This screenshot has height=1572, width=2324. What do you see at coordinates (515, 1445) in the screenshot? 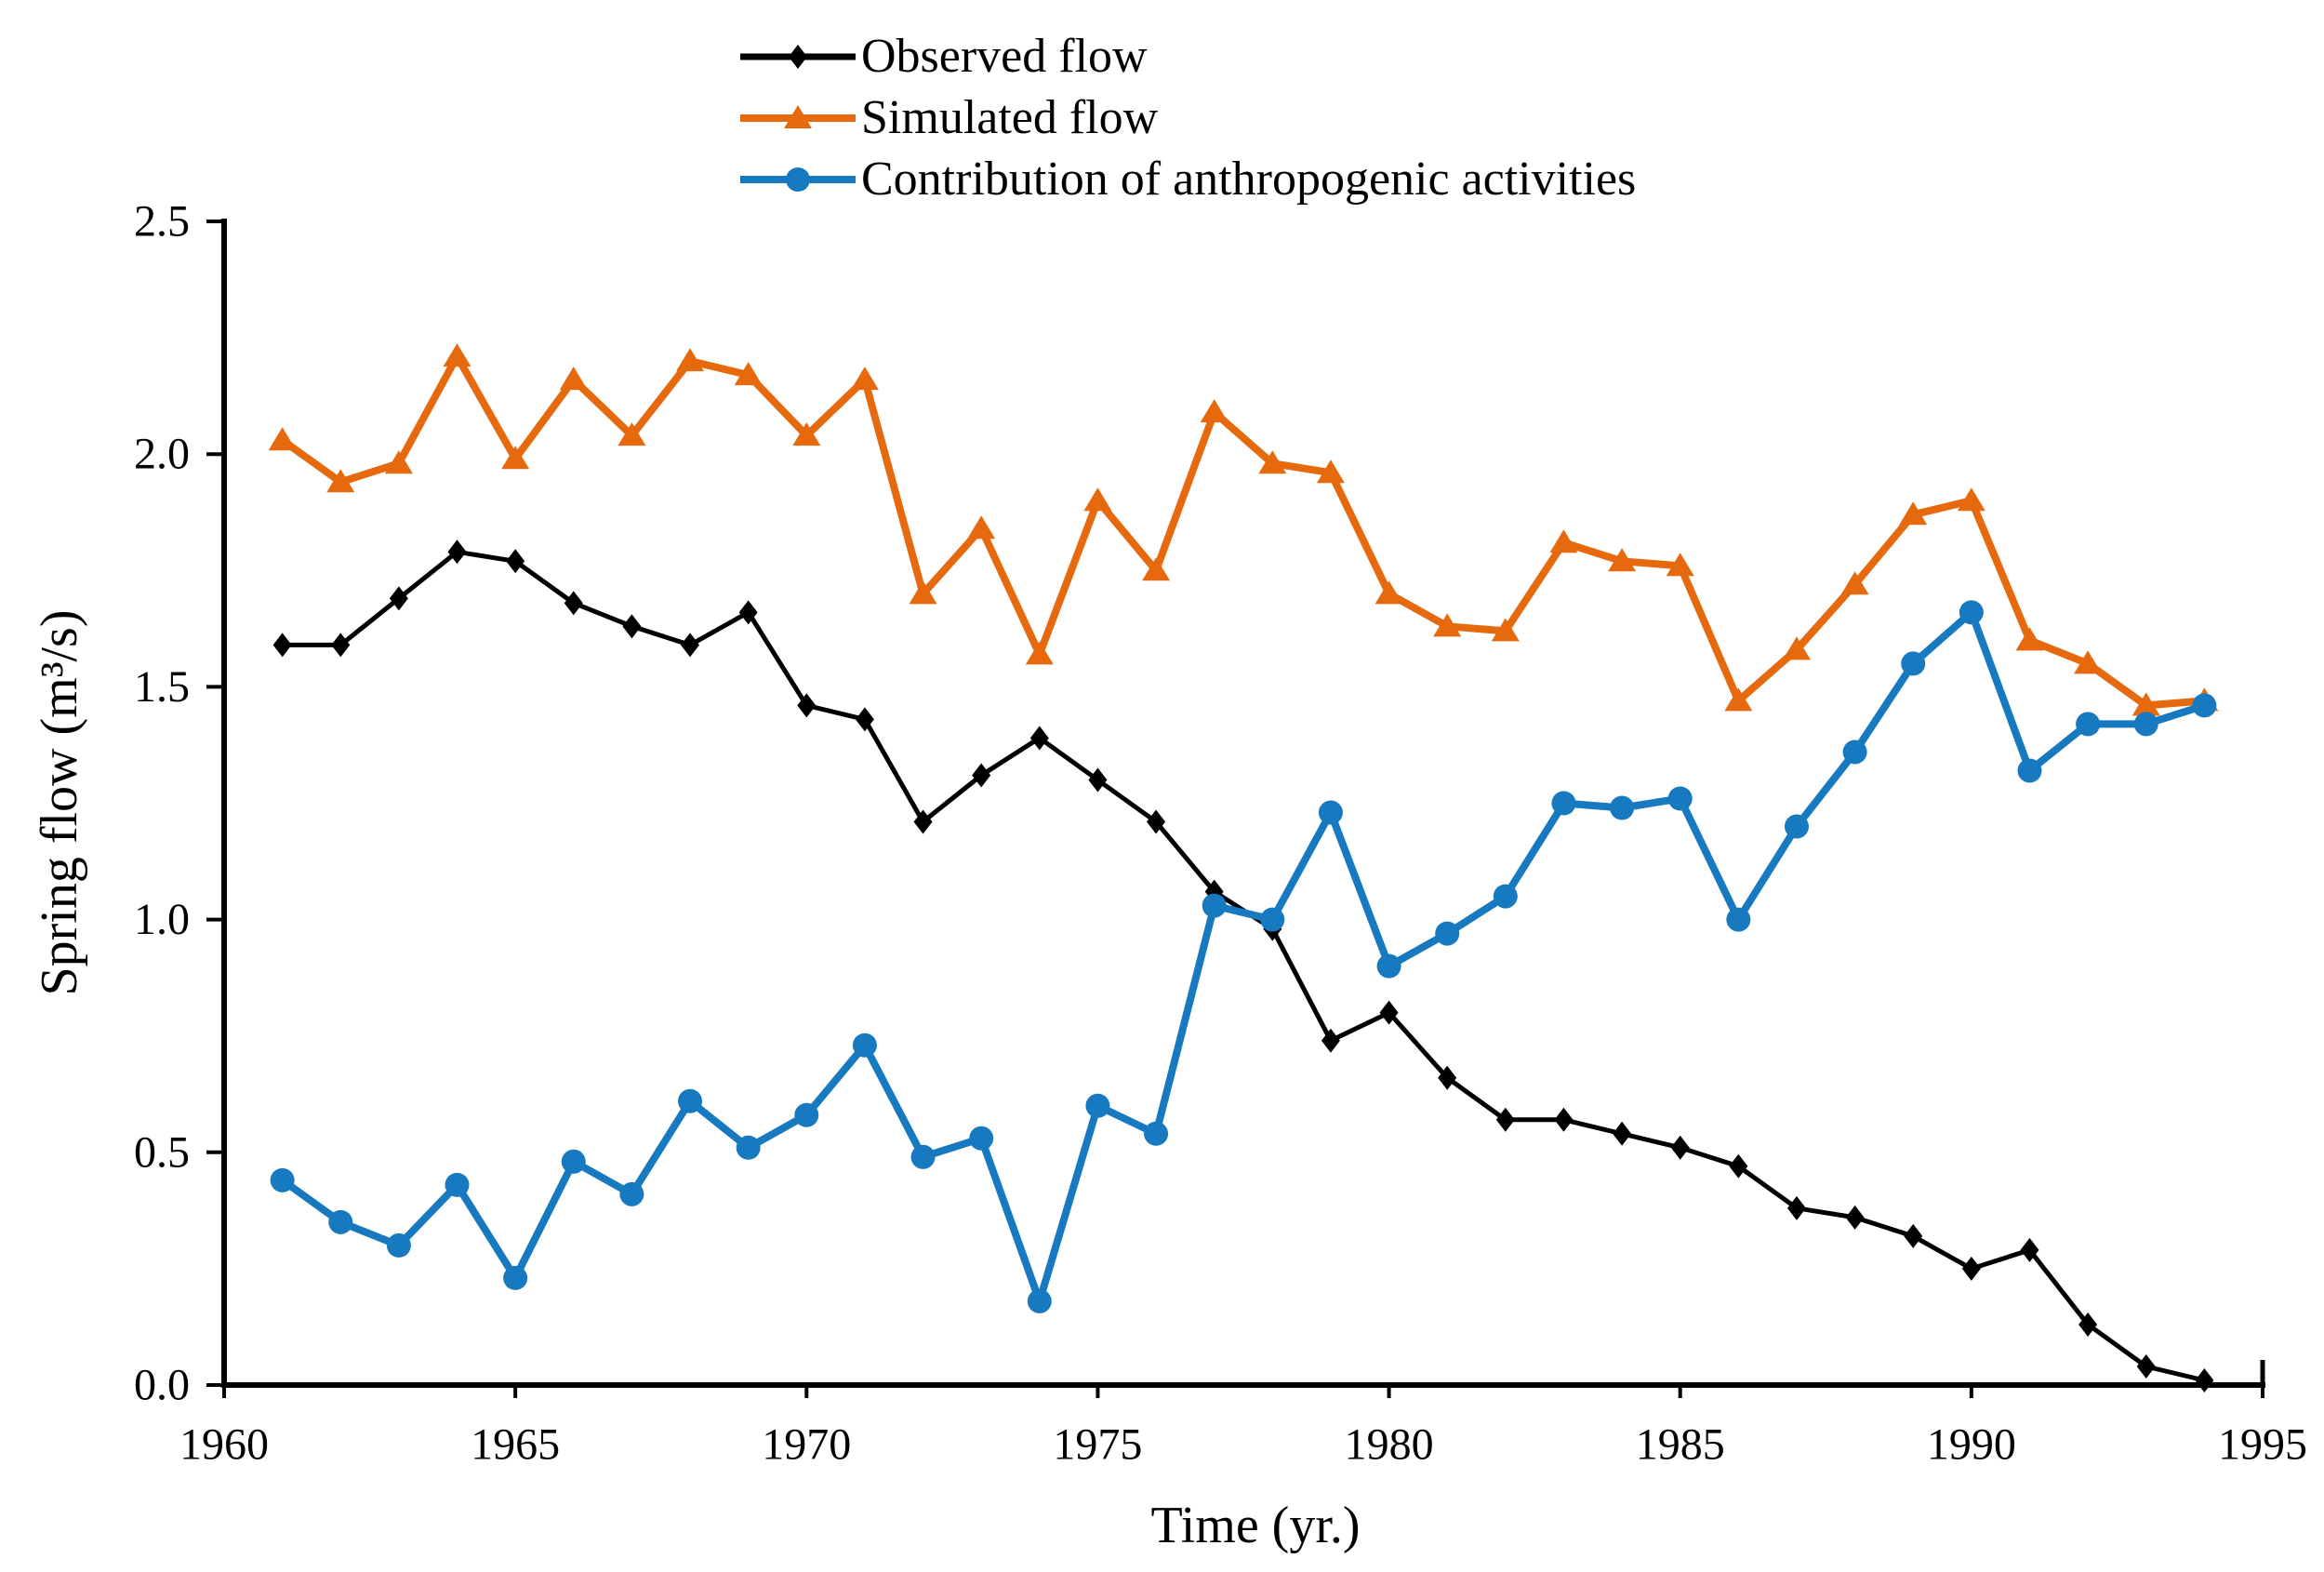
I see `x-tick-label: 1965` at bounding box center [515, 1445].